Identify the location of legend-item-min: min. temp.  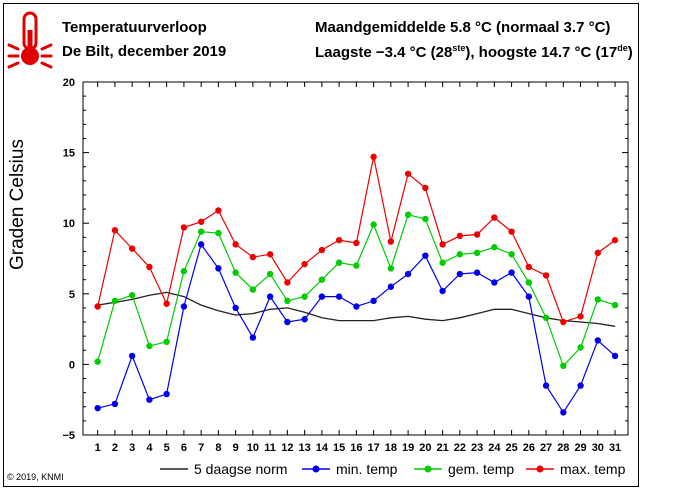
(349, 469).